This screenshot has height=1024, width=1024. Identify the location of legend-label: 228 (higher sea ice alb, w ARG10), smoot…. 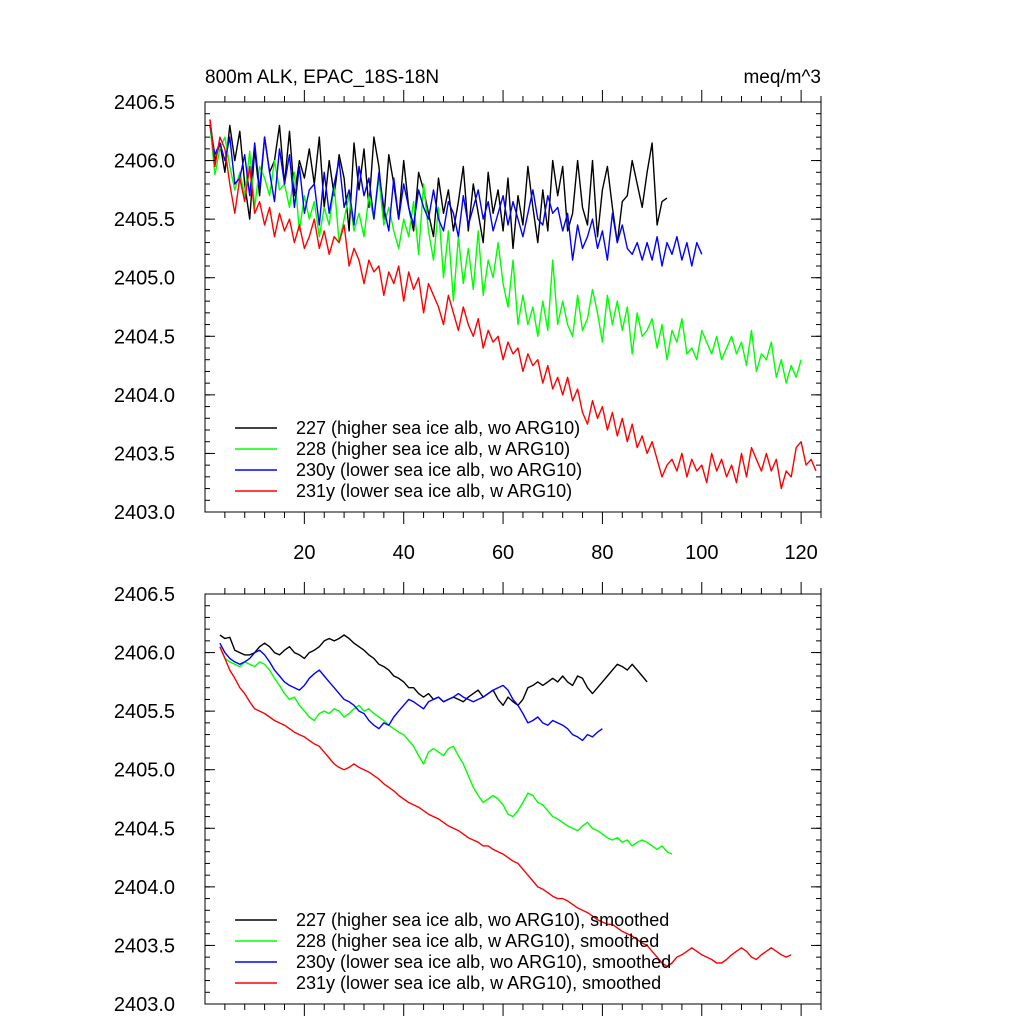
(477, 941).